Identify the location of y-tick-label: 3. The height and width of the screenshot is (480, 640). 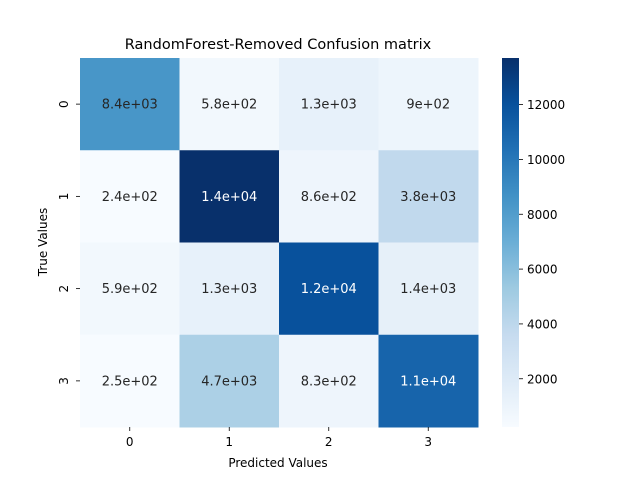
(64, 381).